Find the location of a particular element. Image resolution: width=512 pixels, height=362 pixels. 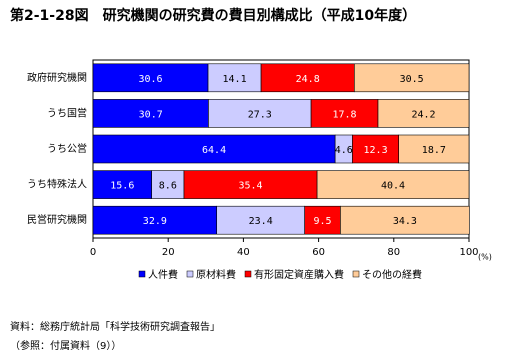

value-label: 30.5 is located at coordinates (412, 79).